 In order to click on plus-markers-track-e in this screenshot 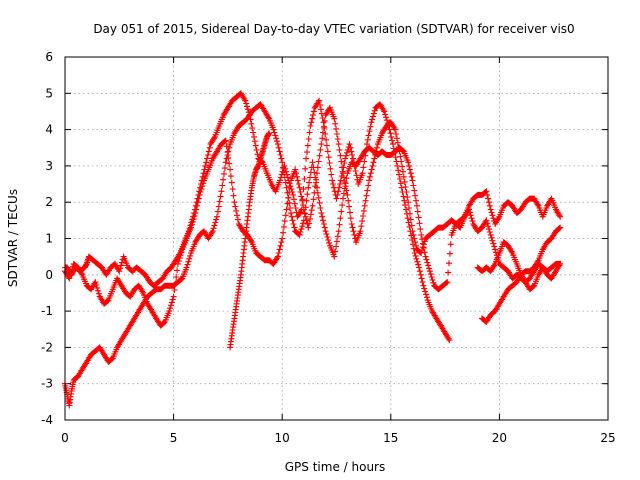, I will do `click(521, 274)`.